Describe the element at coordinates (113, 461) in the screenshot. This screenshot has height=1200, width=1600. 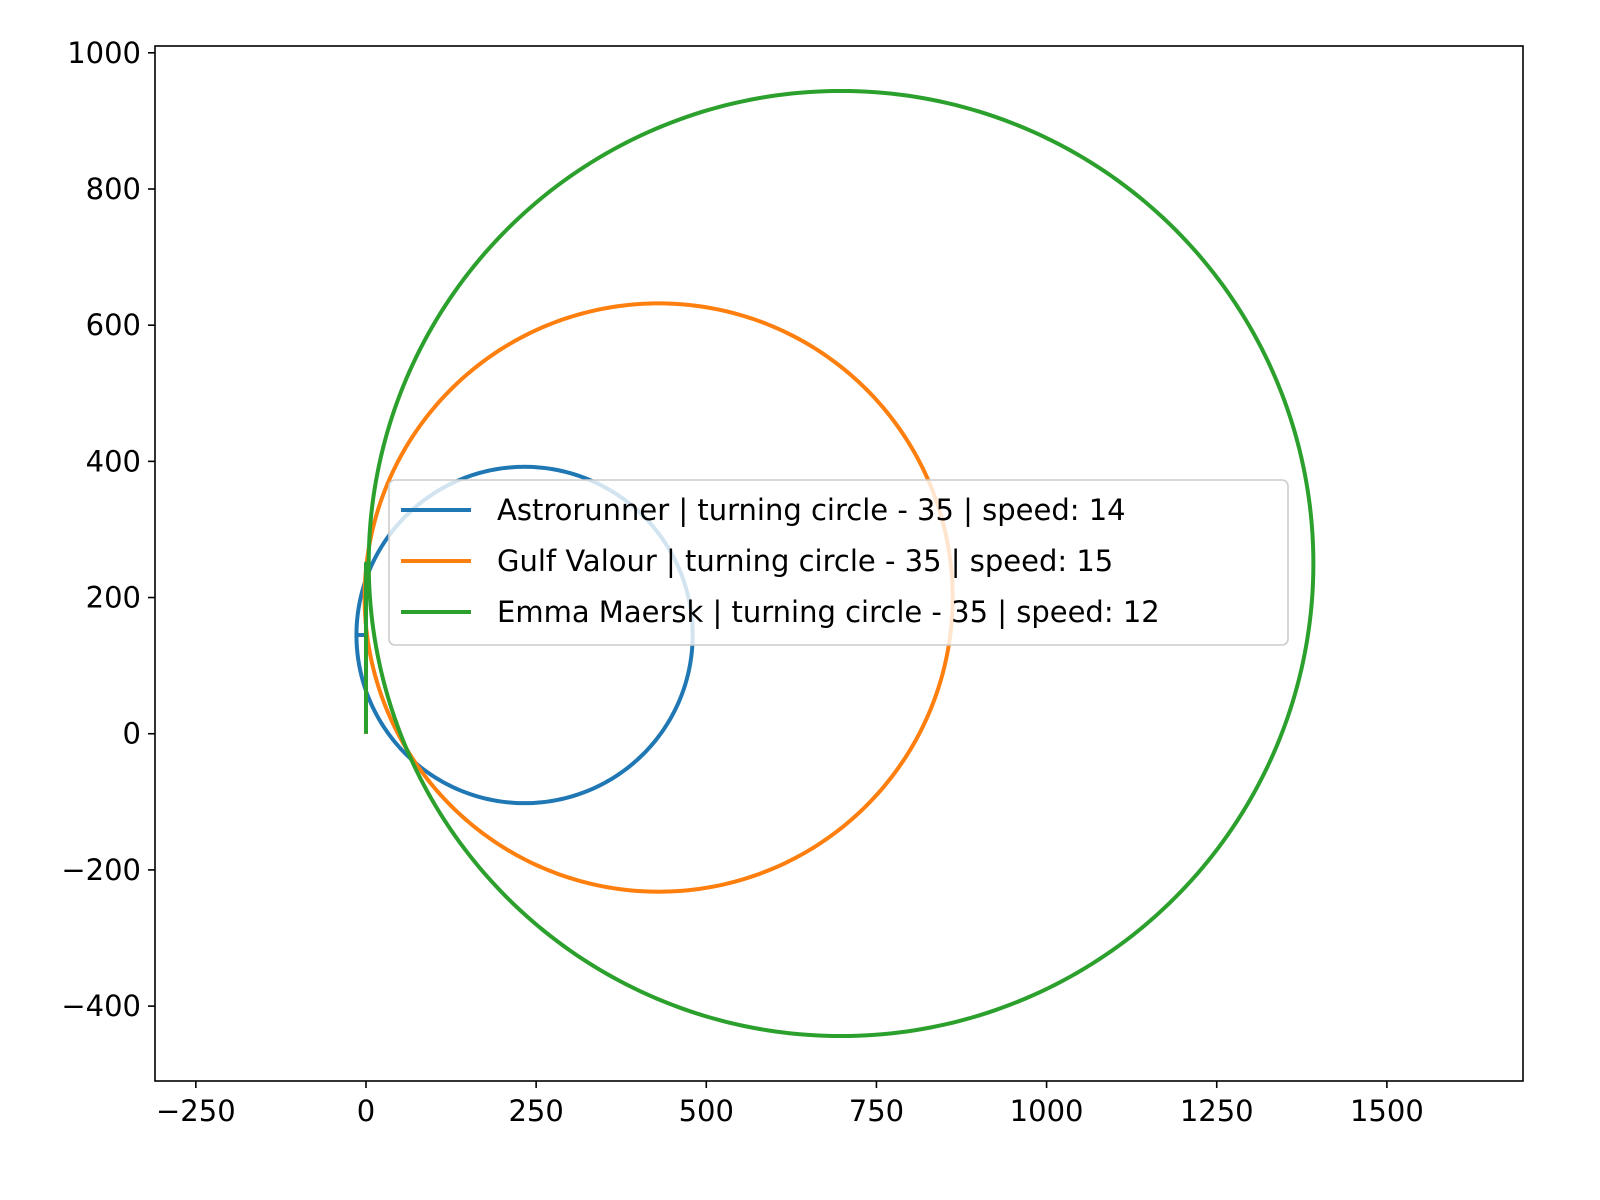
I see `y-tick-label: 400` at that location.